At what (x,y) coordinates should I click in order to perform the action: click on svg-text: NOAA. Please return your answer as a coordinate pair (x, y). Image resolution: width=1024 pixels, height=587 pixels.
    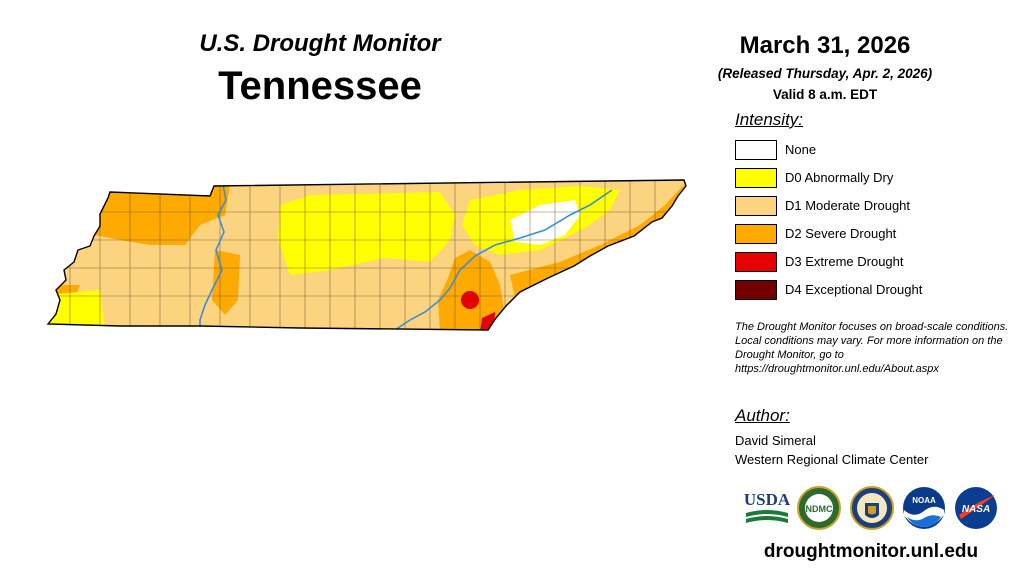
    Looking at the image, I should click on (924, 500).